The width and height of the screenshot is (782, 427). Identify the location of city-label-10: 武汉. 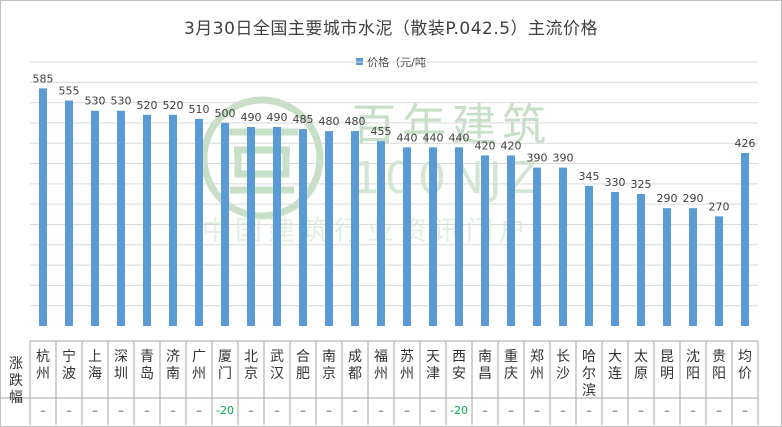
(277, 365).